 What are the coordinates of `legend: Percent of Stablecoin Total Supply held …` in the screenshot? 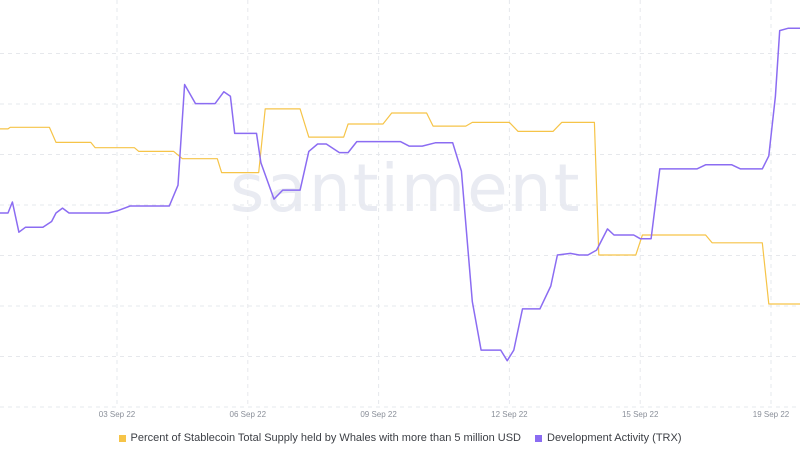 It's located at (400, 438).